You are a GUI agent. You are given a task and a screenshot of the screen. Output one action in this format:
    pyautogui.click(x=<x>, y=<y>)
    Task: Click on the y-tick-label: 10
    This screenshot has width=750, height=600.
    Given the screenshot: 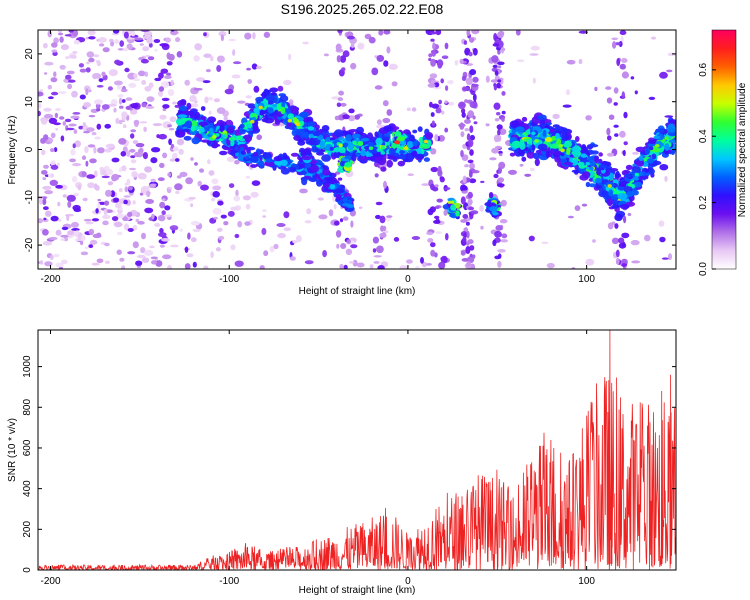 What is the action you would take?
    pyautogui.click(x=29, y=102)
    